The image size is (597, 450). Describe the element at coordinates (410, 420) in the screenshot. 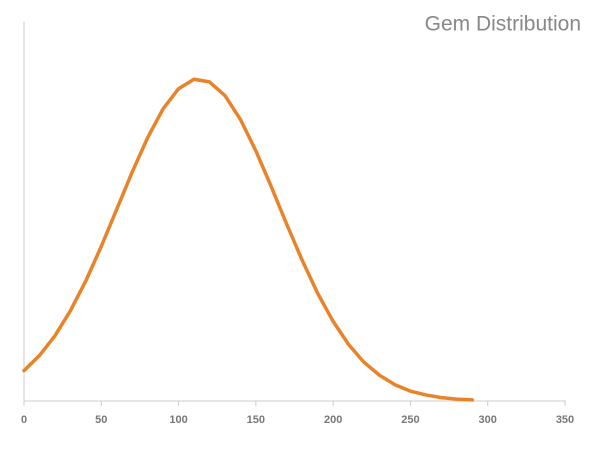

I see `x-tick-label: 250` at that location.